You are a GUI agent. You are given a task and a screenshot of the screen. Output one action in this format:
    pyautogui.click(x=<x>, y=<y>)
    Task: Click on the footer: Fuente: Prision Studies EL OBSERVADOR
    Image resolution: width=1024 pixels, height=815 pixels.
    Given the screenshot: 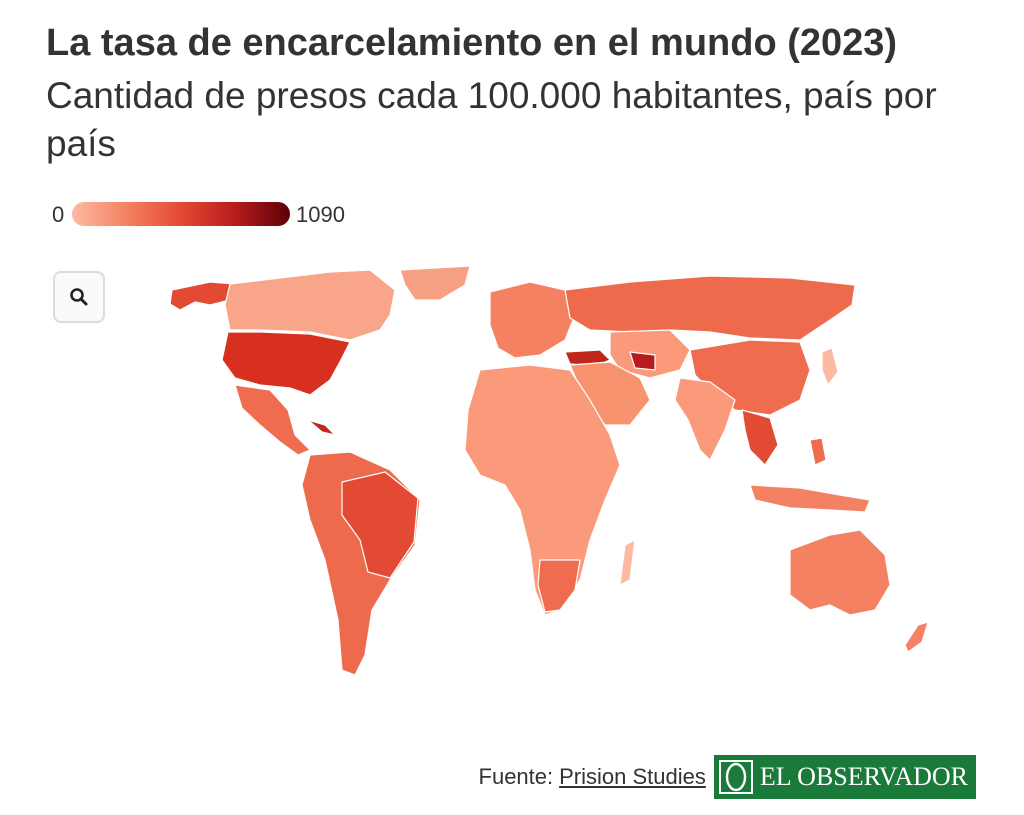 What is the action you would take?
    pyautogui.click(x=727, y=777)
    